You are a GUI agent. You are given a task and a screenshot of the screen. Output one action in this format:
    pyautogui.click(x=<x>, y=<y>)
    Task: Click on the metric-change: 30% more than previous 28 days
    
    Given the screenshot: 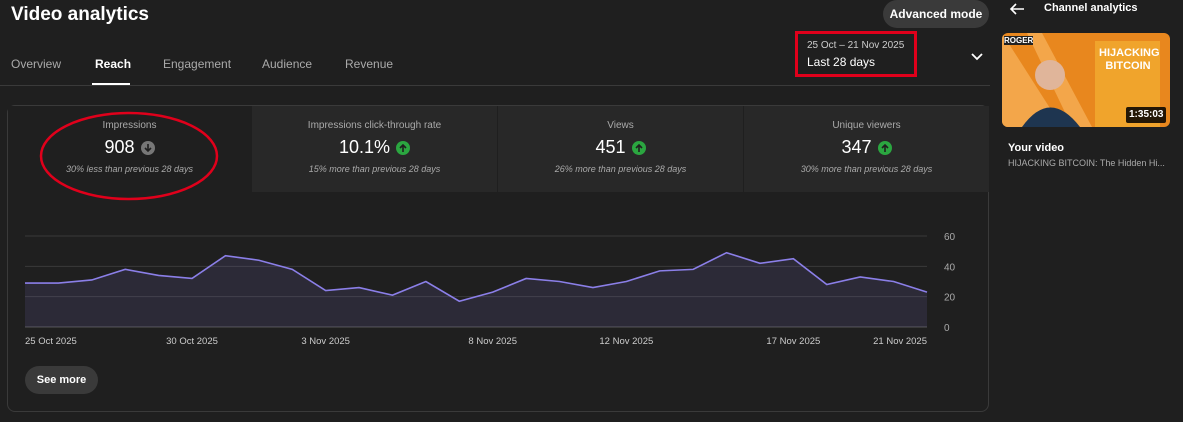 What is the action you would take?
    pyautogui.click(x=866, y=169)
    